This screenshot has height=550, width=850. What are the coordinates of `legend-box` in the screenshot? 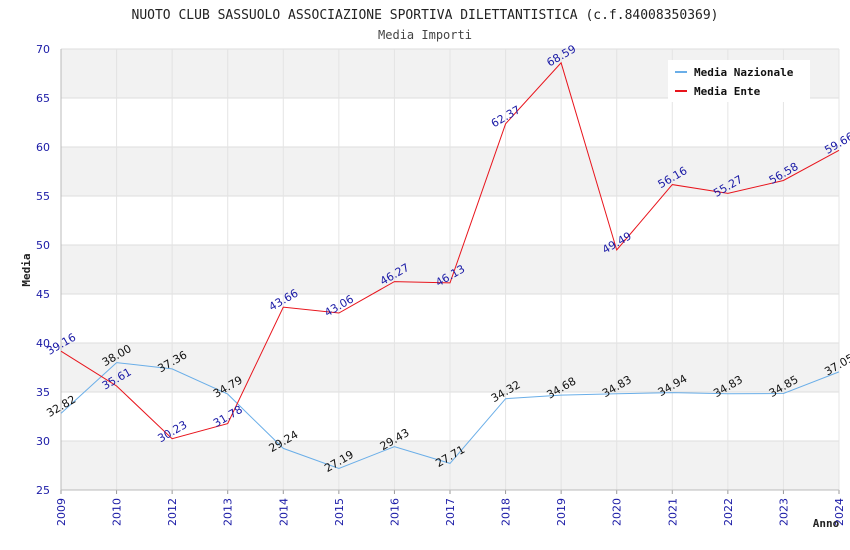 It's located at (739, 81).